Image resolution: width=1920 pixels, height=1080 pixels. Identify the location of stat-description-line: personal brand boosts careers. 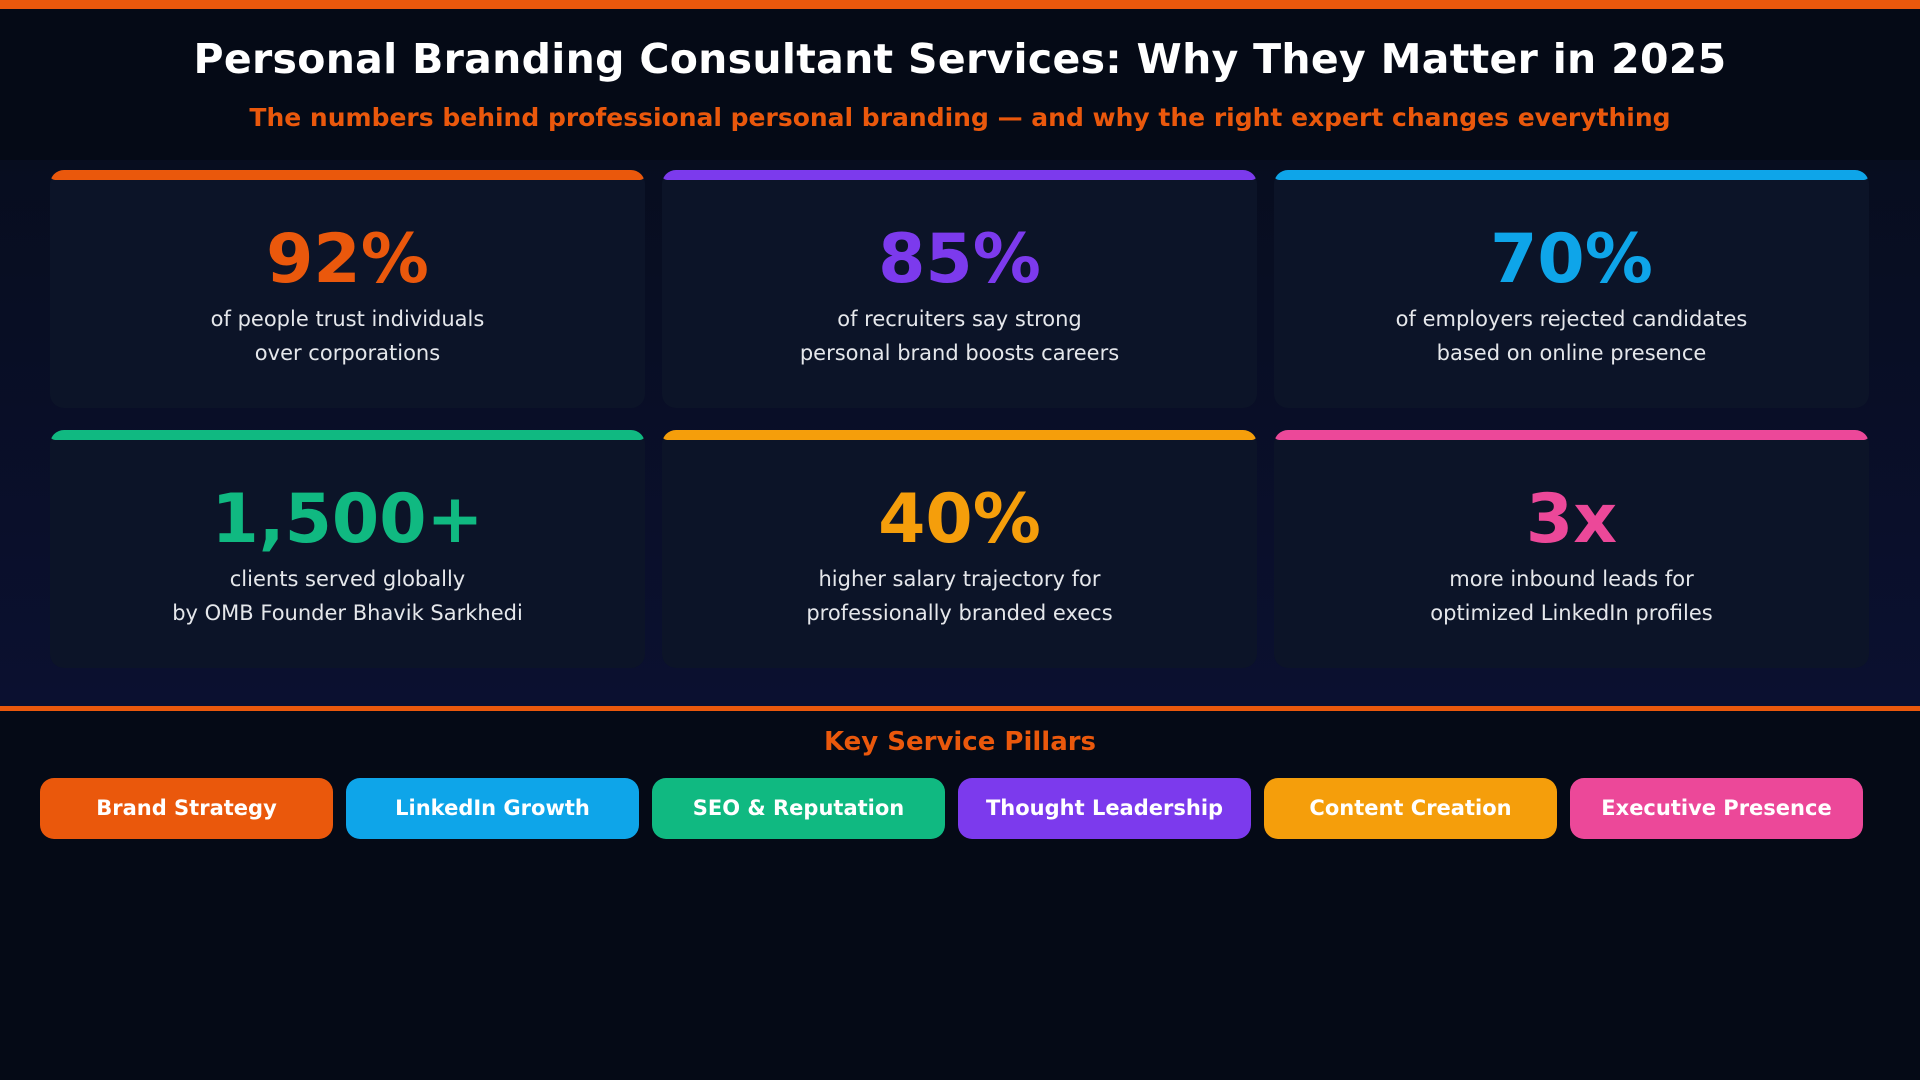
(959, 353).